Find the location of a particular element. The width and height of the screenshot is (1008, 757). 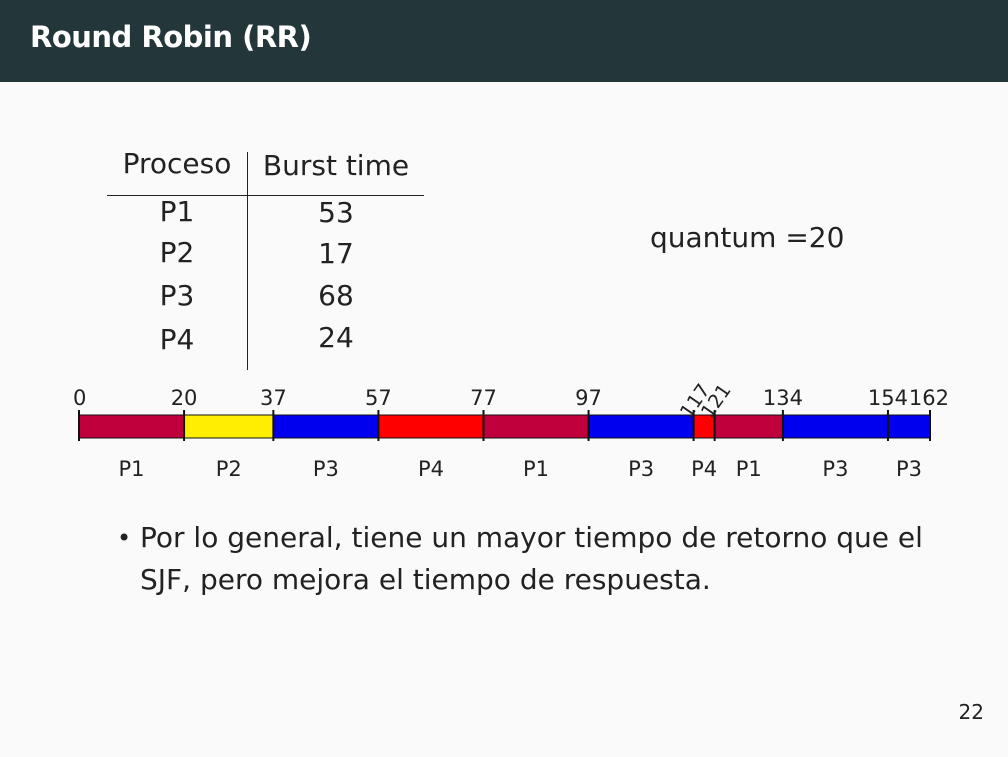

gantt-time-label-77: 77 is located at coordinates (483, 398).